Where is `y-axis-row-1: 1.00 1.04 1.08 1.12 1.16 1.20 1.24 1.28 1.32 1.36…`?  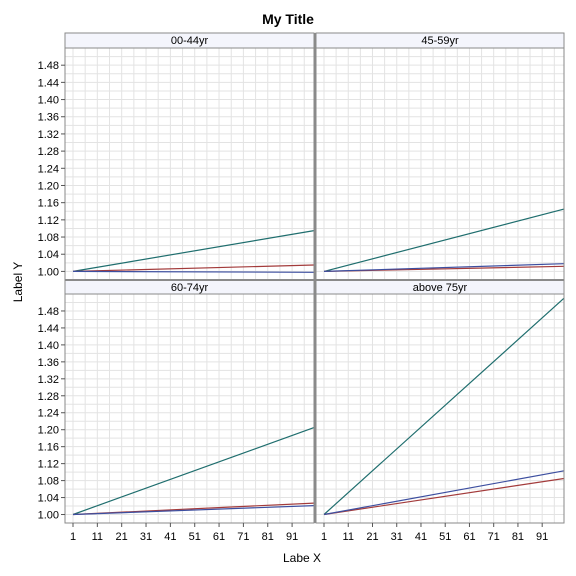 y-axis-row-1: 1.00 1.04 1.08 1.12 1.16 1.20 1.24 1.28 1.32 1.36… is located at coordinates (51, 169).